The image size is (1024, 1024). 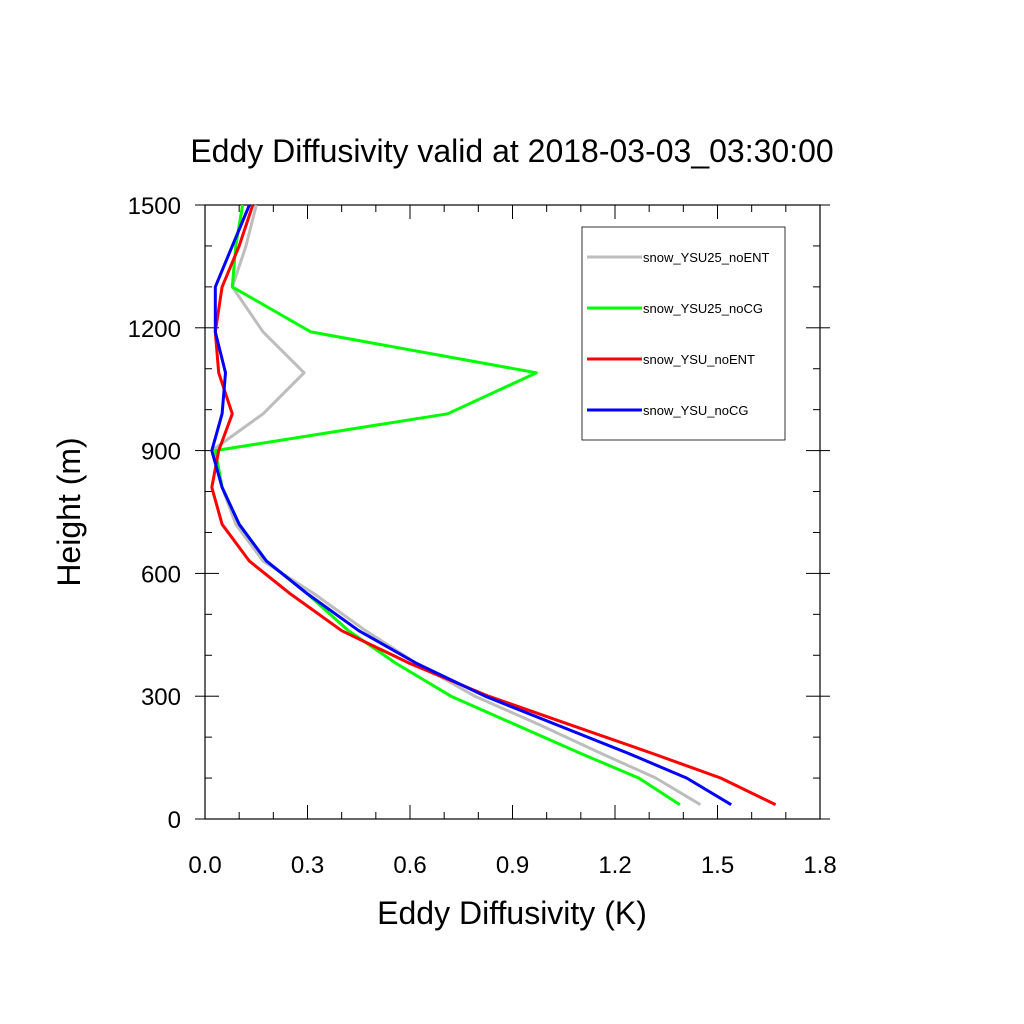 I want to click on legend-label: snow_YSU_noENT, so click(x=699, y=359).